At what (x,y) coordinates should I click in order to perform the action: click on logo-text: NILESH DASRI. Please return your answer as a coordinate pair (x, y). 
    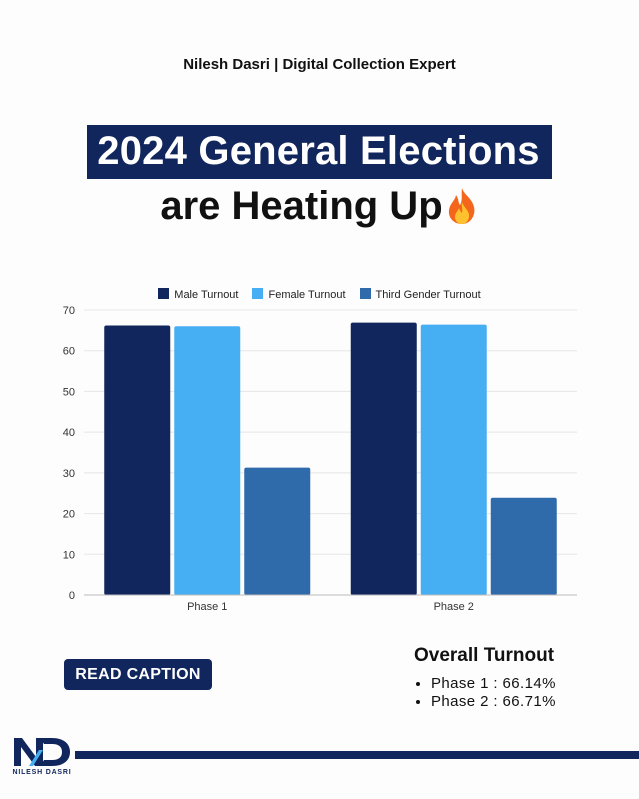
    Looking at the image, I should click on (42, 772).